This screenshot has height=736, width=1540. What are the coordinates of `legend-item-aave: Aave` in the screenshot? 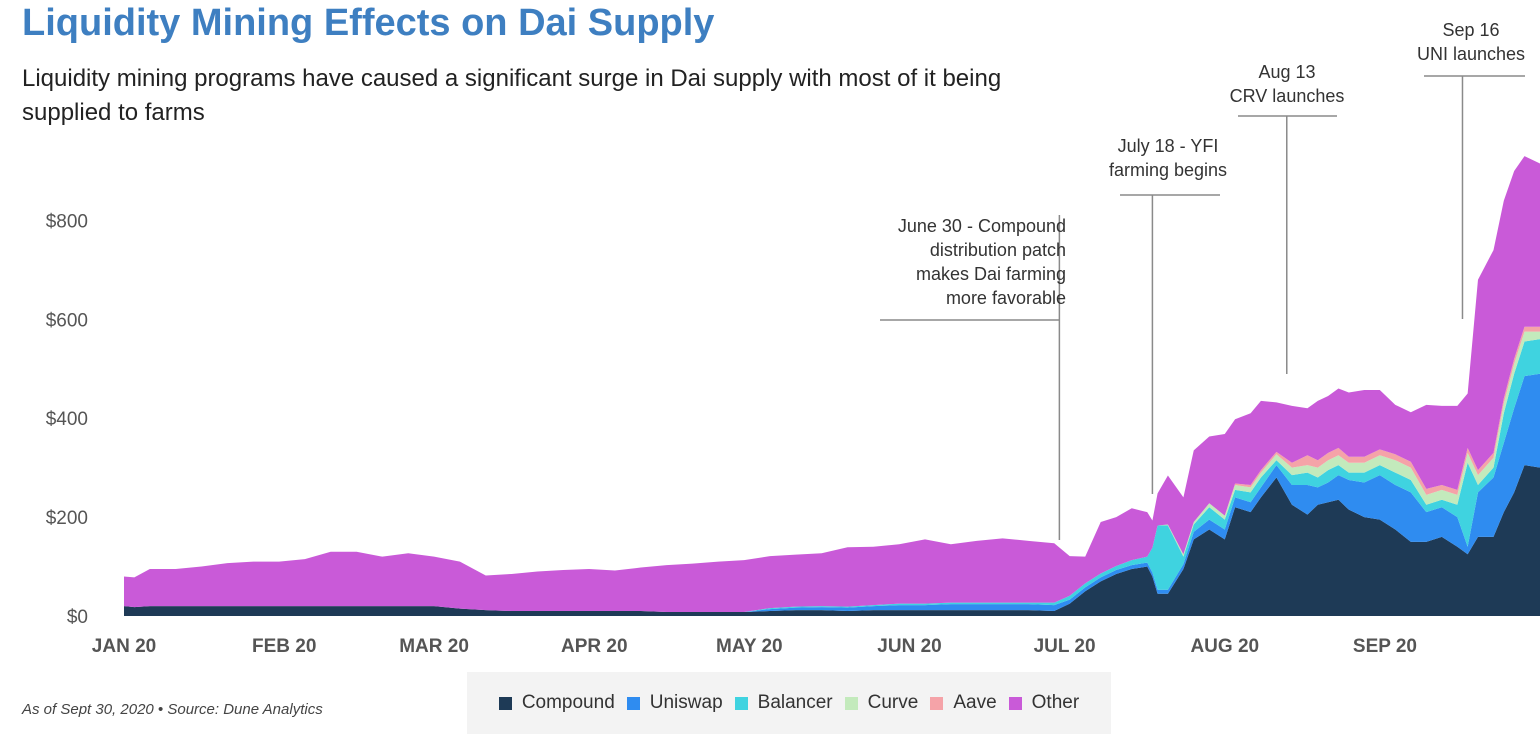 It's located at (963, 703).